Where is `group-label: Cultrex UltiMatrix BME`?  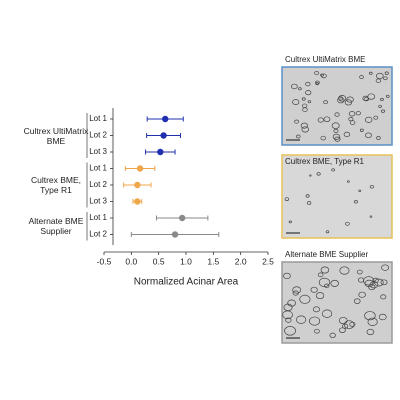
group-label: Cultrex UltiMatrix BME is located at coordinates (56, 135).